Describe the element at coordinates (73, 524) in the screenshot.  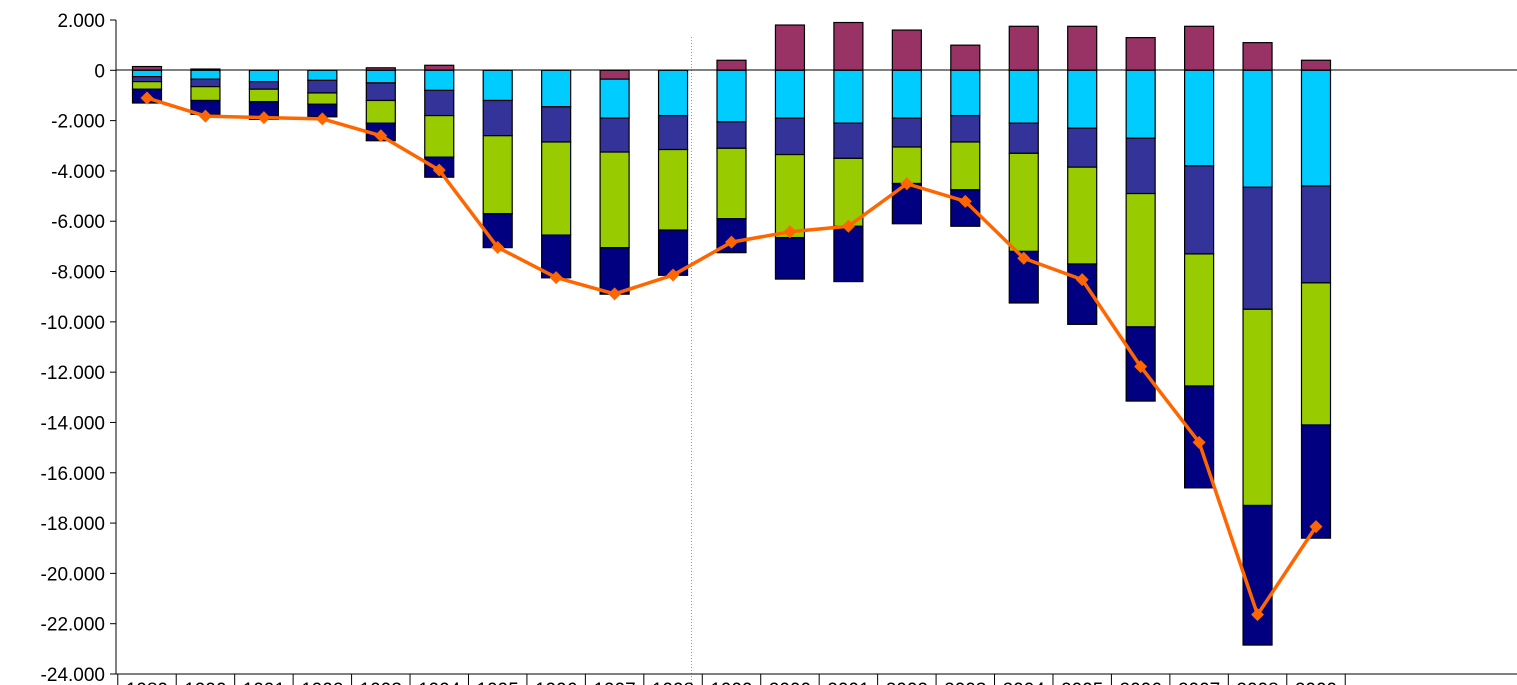
I see `y-tick-label: -18.000` at that location.